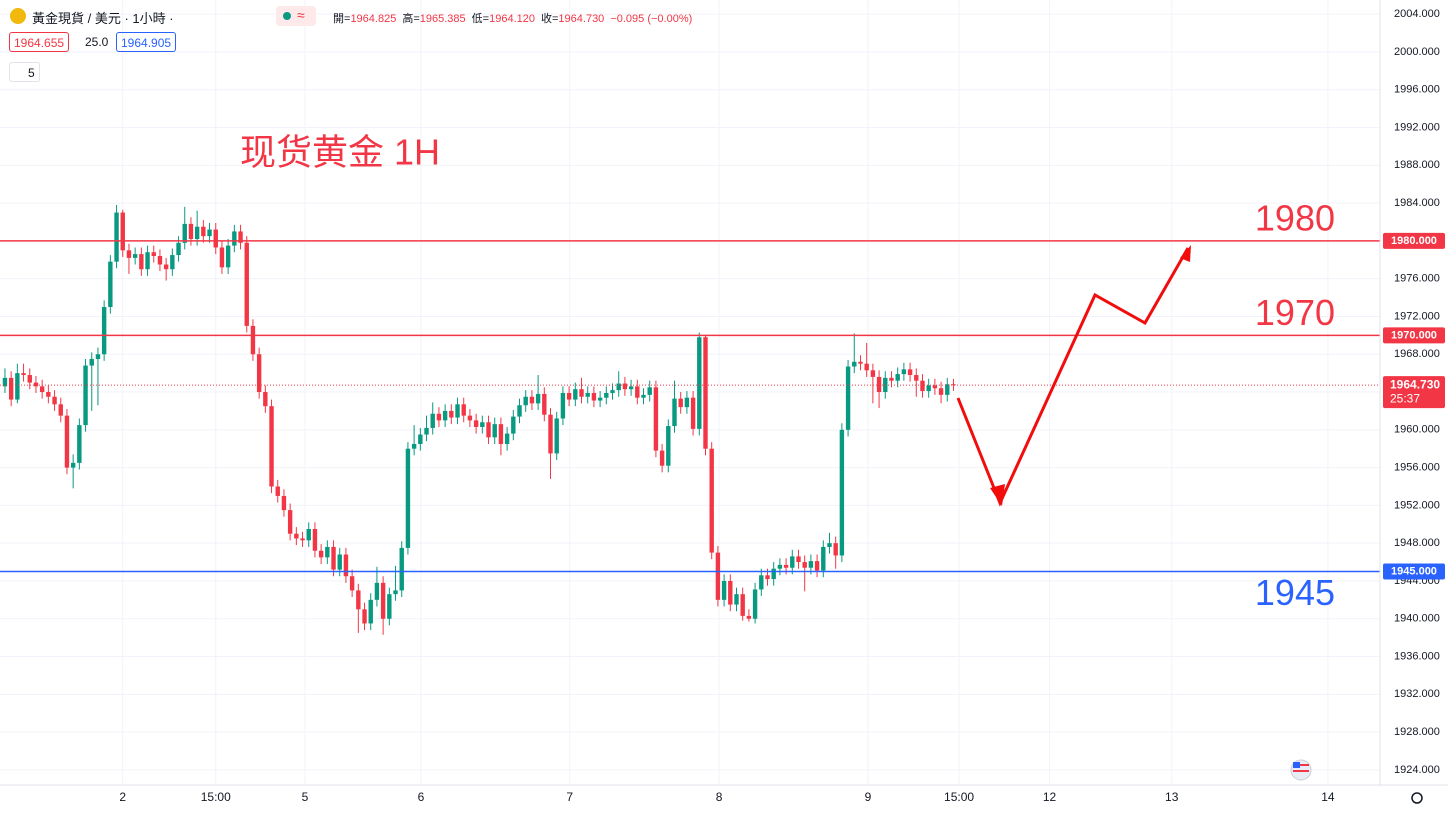 The width and height of the screenshot is (1448, 817). Describe the element at coordinates (1405, 398) in the screenshot. I see `countdown: 25:37` at that location.